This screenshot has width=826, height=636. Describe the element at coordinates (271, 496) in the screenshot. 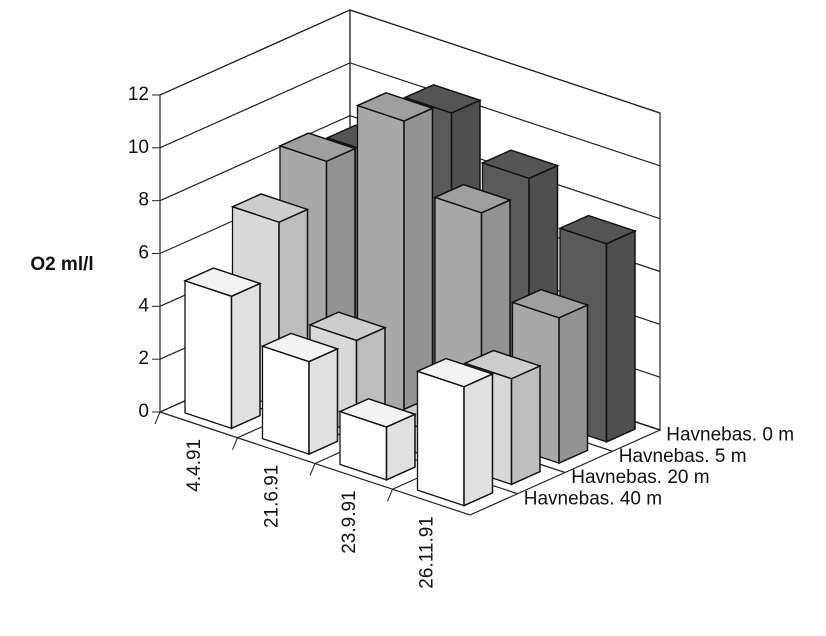

I see `x-tick-label: 21.6.91` at that location.